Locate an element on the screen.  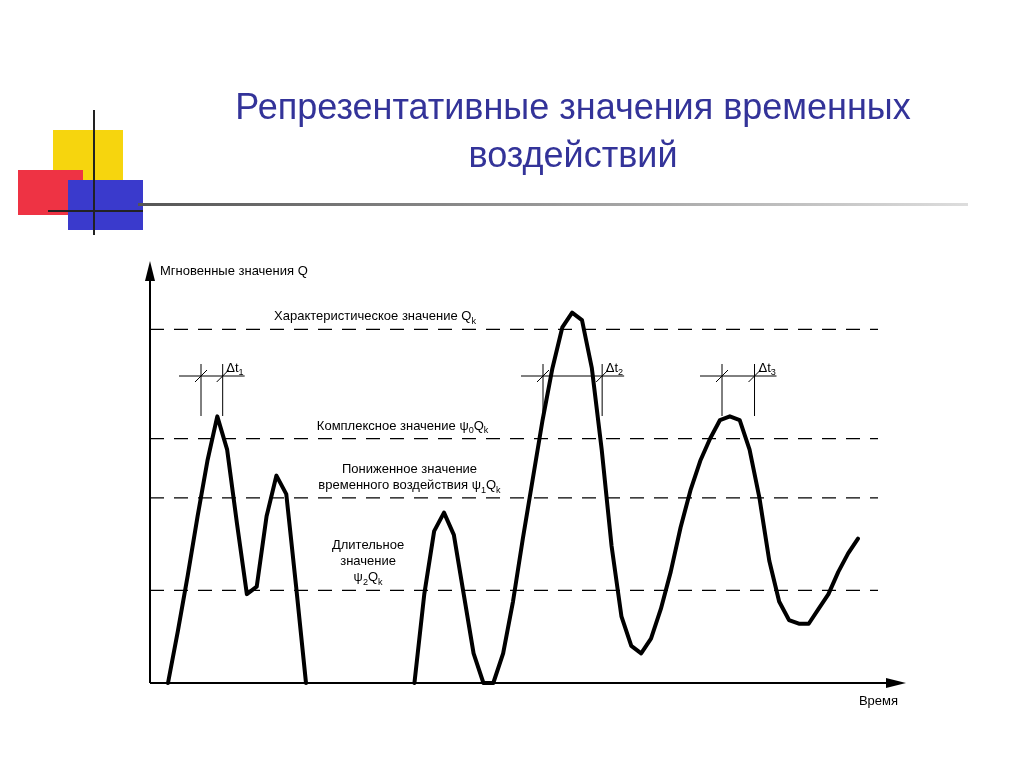
y-axis-title: Мгновенные значения Q is located at coordinates (234, 270).